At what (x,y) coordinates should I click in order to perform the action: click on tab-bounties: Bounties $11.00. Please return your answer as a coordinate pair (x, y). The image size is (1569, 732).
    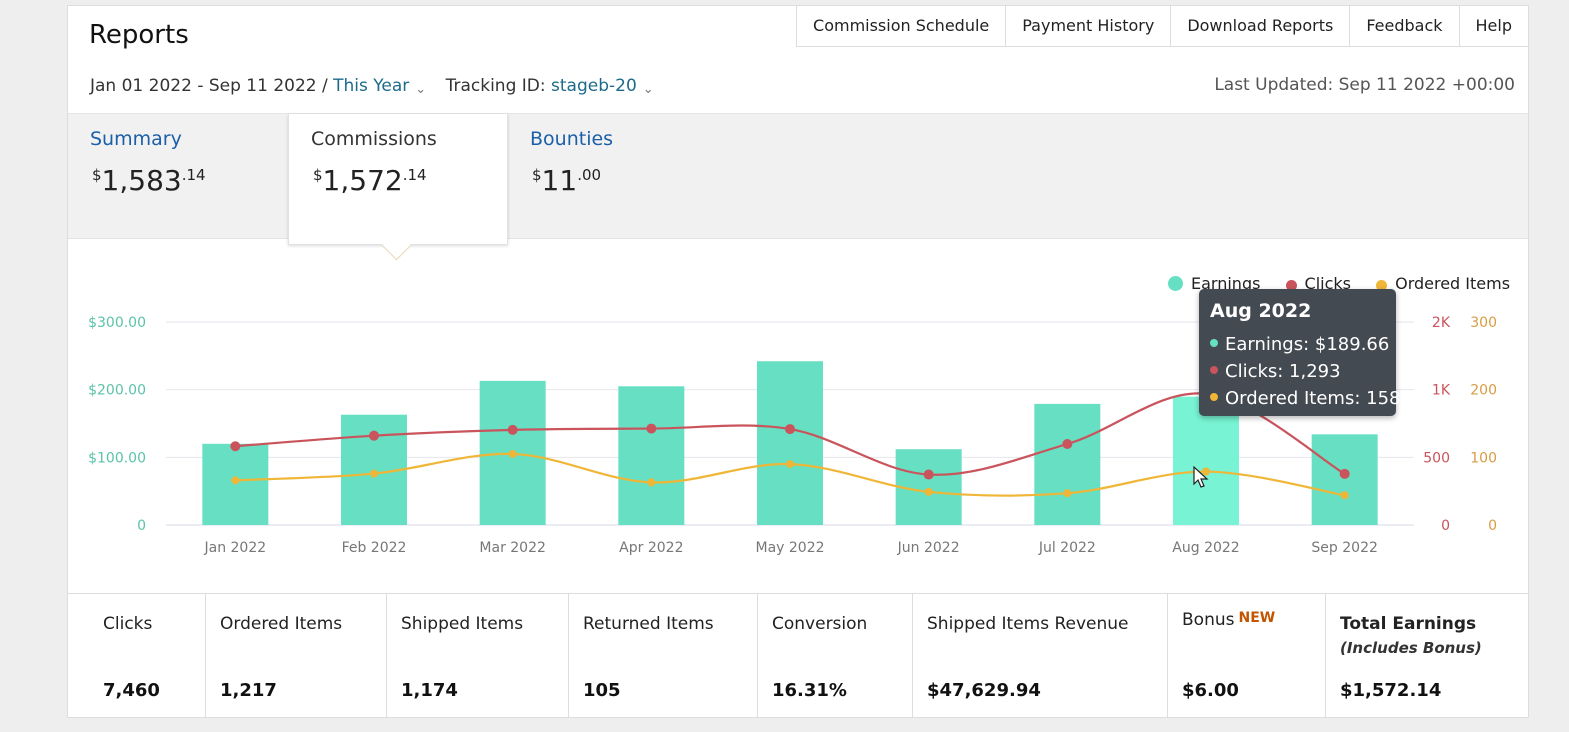
    Looking at the image, I should click on (617, 176).